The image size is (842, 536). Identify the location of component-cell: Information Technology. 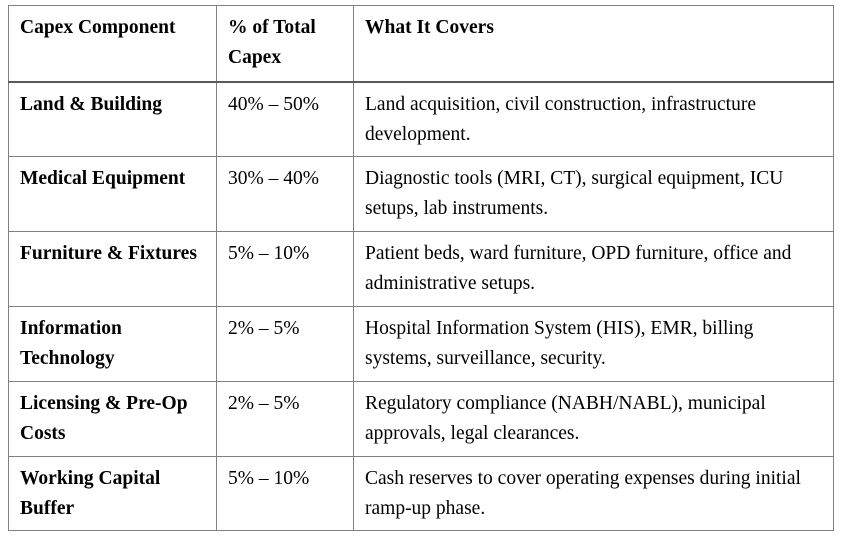
(112, 344).